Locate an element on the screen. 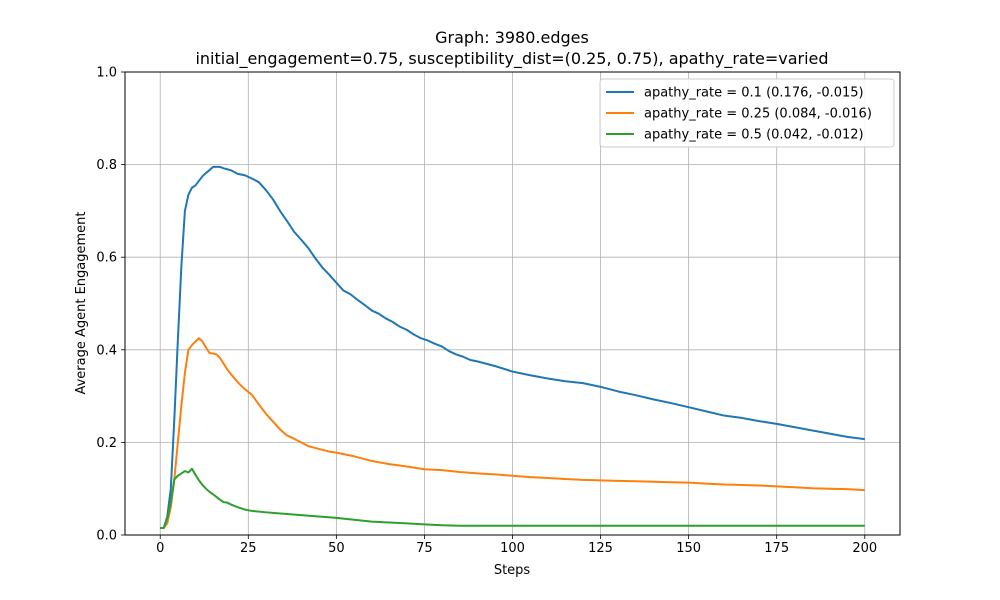 The height and width of the screenshot is (600, 1000). legend-label-1: apathy_rate = 0.1 (0.176, -0.015) is located at coordinates (754, 93).